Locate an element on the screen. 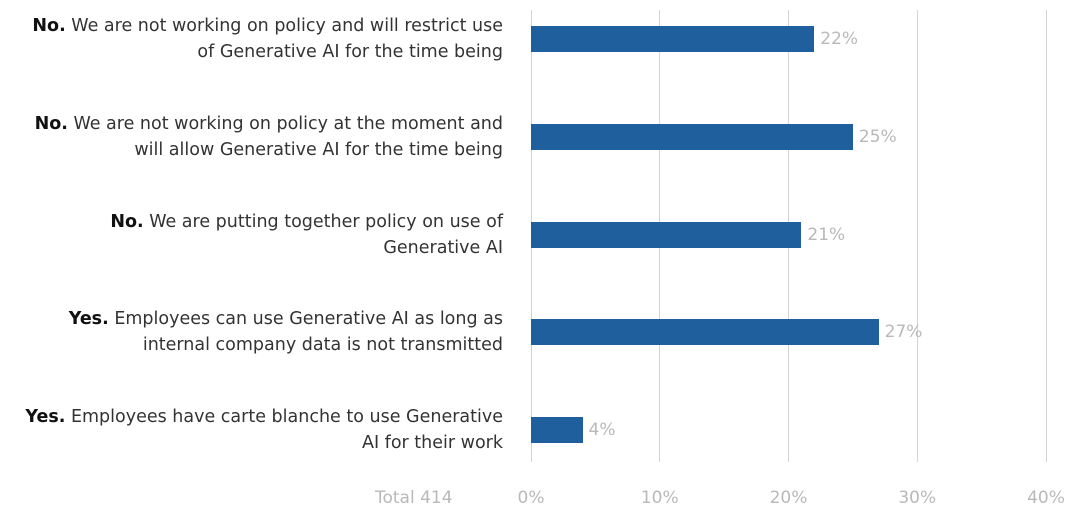 This screenshot has width=1074, height=512. x-tick-label: 30% is located at coordinates (917, 498).